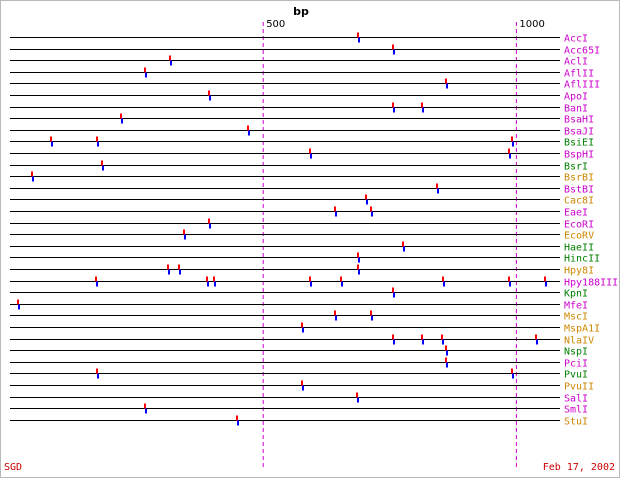 This screenshot has height=478, width=620. Describe the element at coordinates (579, 225) in the screenshot. I see `enzyme-label: EcoRI` at that location.